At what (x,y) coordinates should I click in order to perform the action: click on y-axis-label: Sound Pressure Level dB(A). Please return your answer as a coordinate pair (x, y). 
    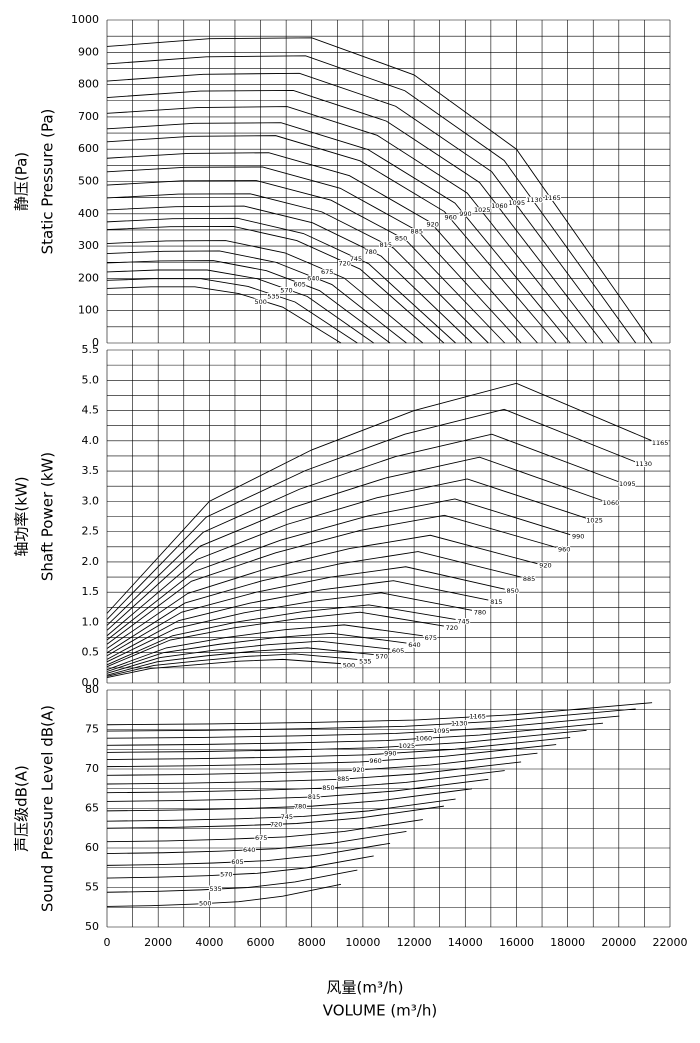
    Looking at the image, I should click on (48, 808).